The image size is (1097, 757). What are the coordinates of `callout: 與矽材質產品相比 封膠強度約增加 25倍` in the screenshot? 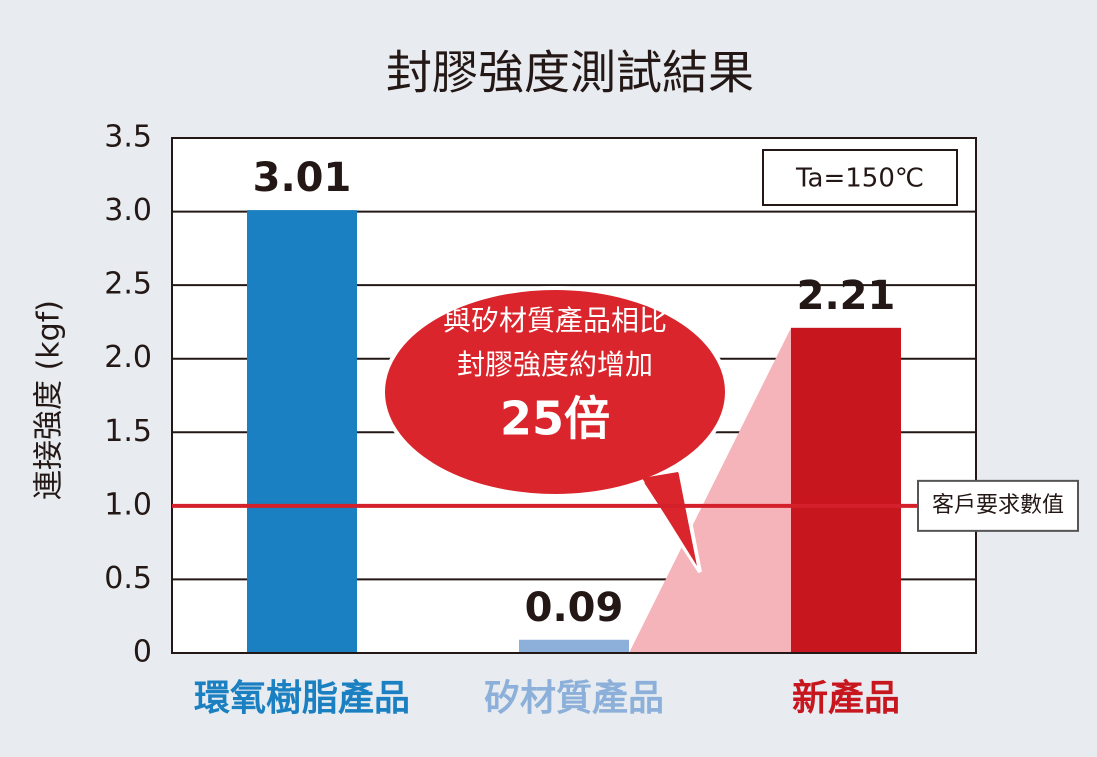 It's located at (555, 430).